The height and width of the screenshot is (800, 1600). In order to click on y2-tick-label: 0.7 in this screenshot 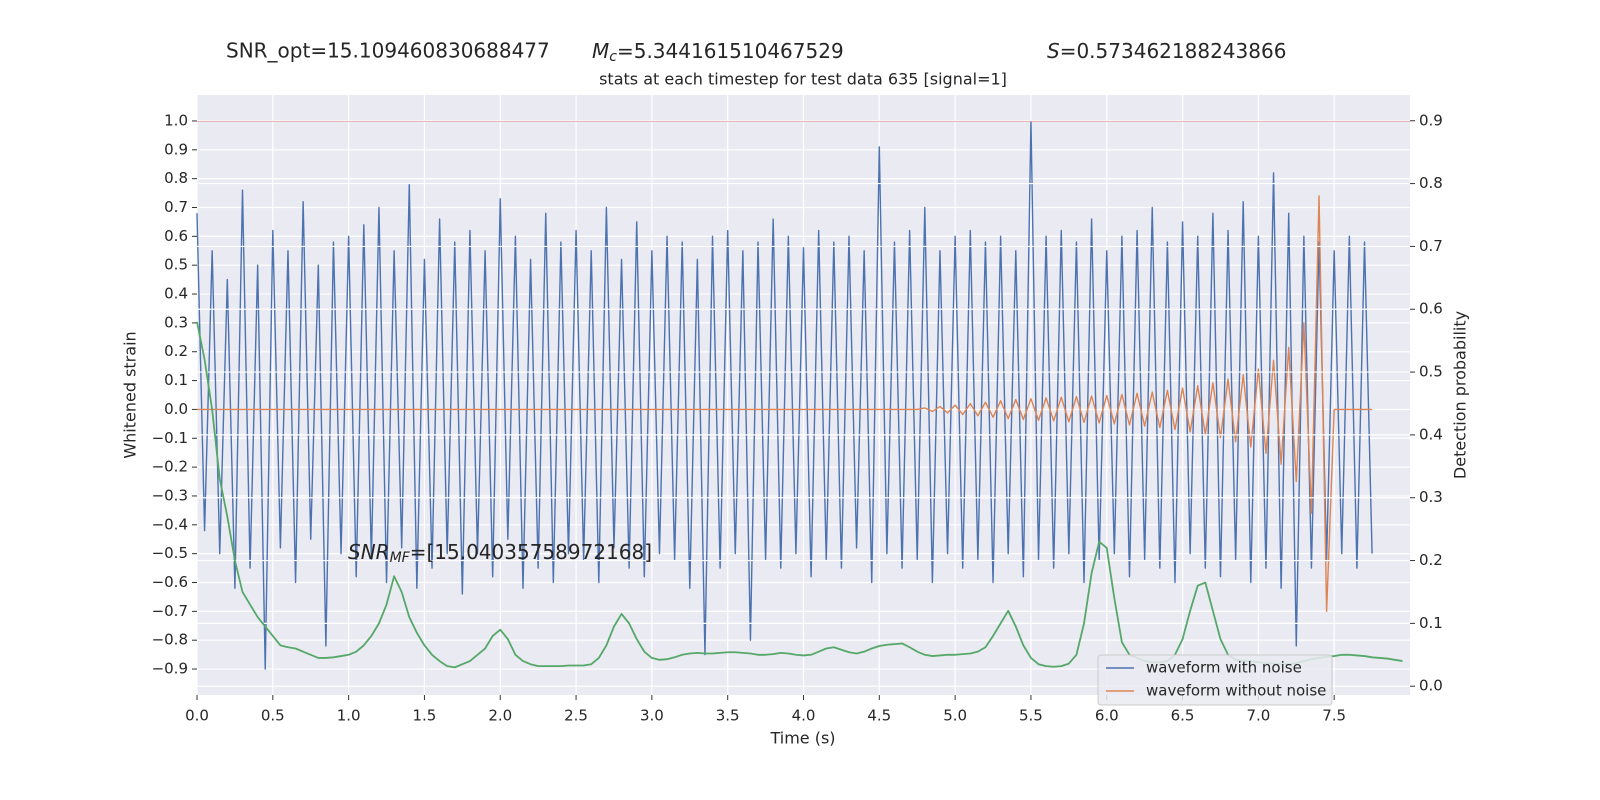, I will do `click(1431, 246)`.